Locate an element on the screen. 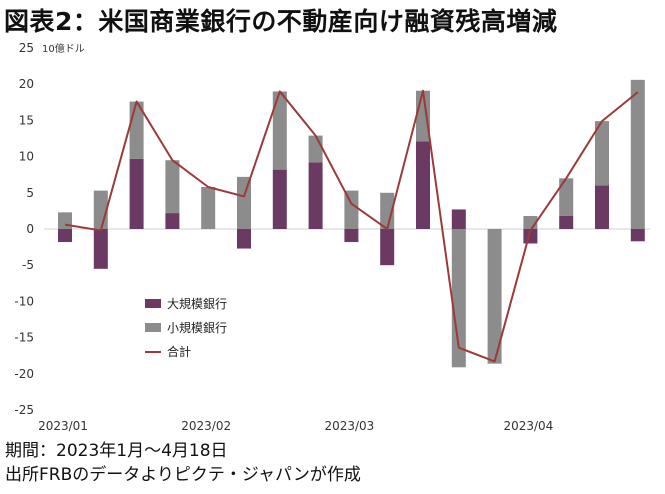 This screenshot has width=665, height=494. y-tick-label: 10 is located at coordinates (26, 157).